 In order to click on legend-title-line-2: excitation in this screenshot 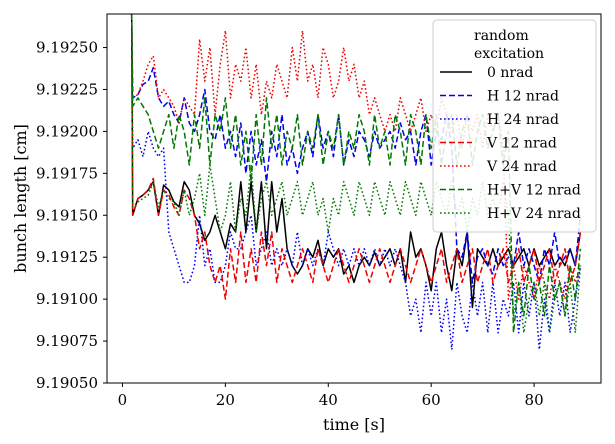, I will do `click(509, 54)`.